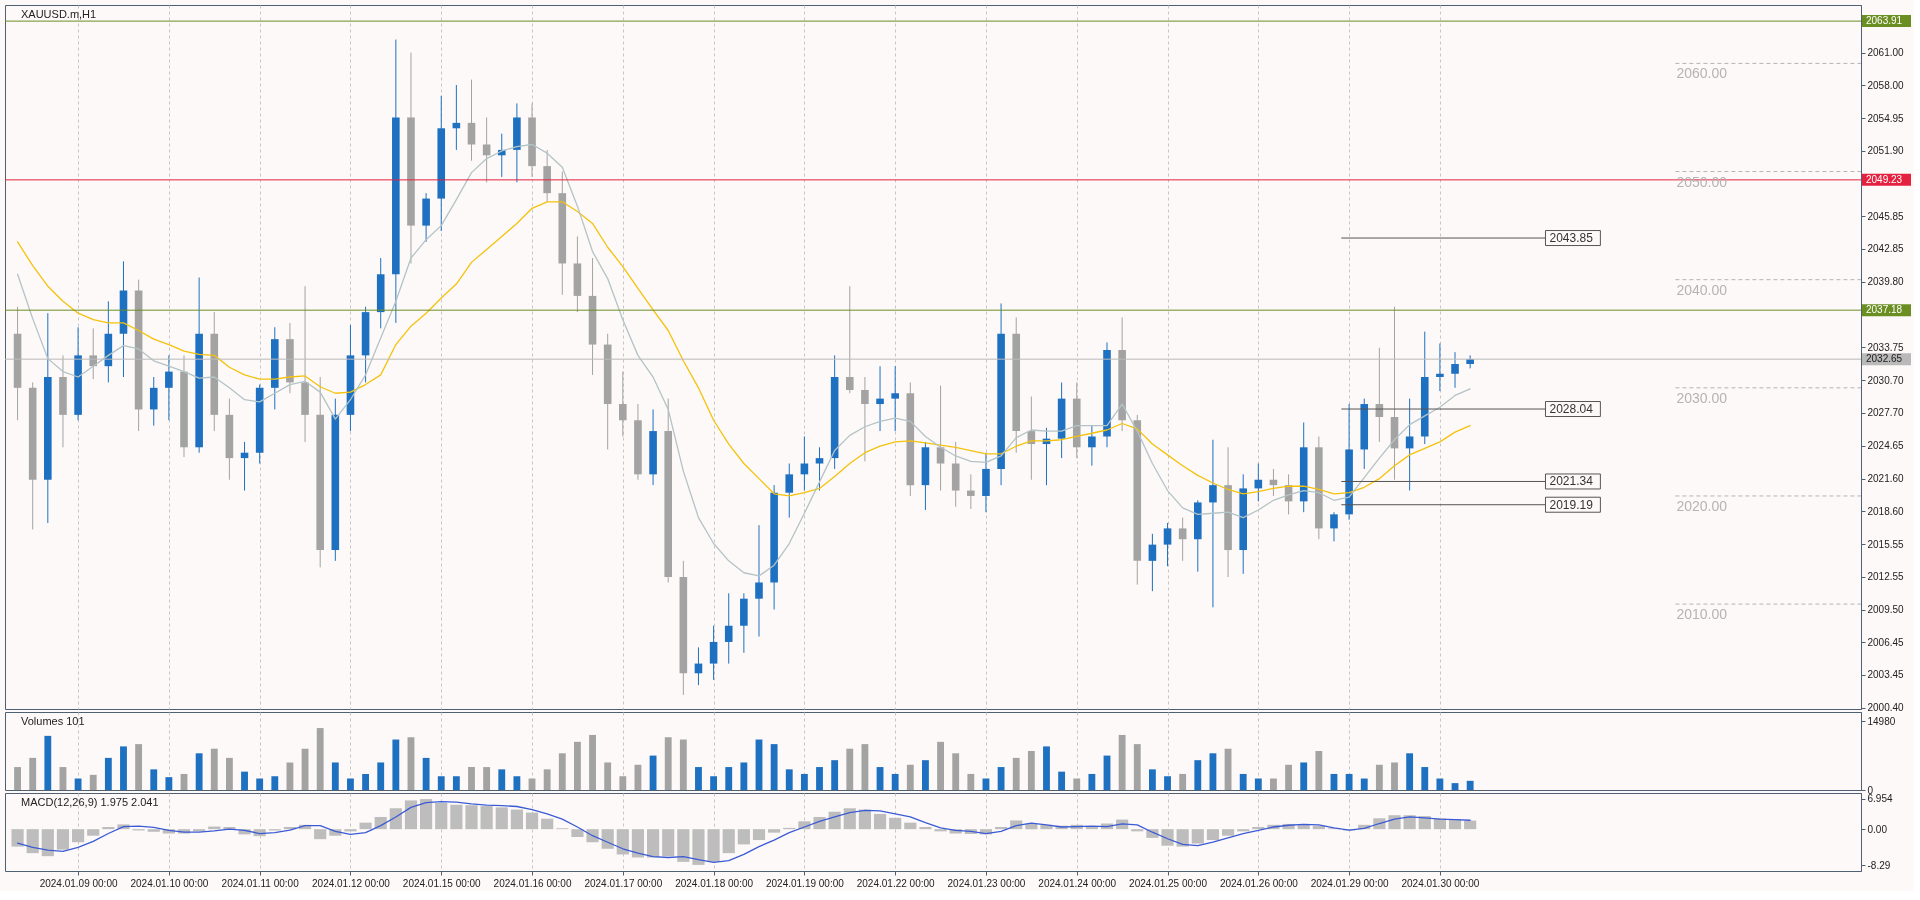 Image resolution: width=1920 pixels, height=900 pixels. What do you see at coordinates (78, 883) in the screenshot?
I see `x-tick-label: 2024.01.09 00:00` at bounding box center [78, 883].